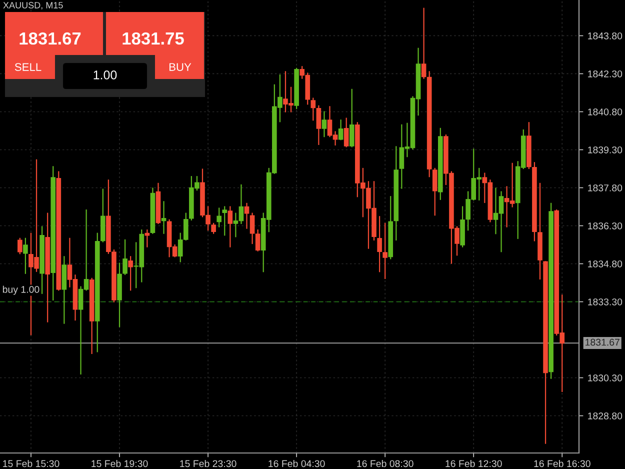 The height and width of the screenshot is (469, 625). What do you see at coordinates (605, 264) in the screenshot?
I see `y-tick-label: 1834.80` at bounding box center [605, 264].